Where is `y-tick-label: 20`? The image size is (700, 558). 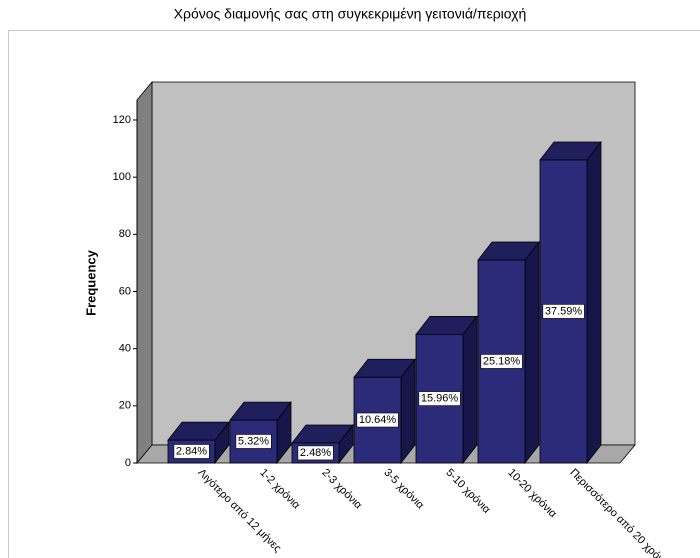
y-tick-label: 20 is located at coordinates (125, 406).